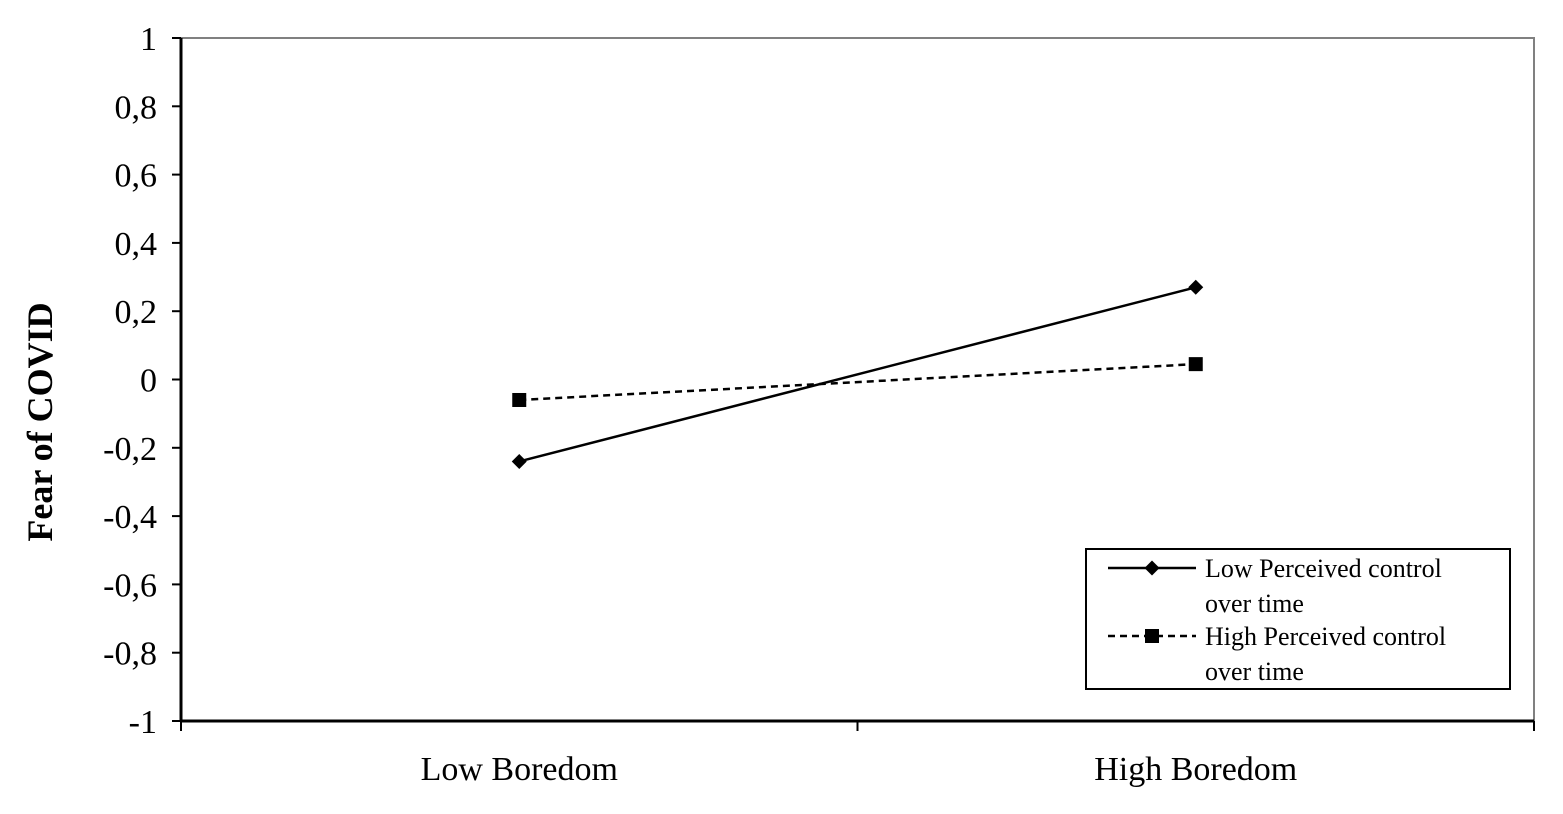 The image size is (1563, 814). Describe the element at coordinates (143, 722) in the screenshot. I see `y-tick-label: -1` at that location.